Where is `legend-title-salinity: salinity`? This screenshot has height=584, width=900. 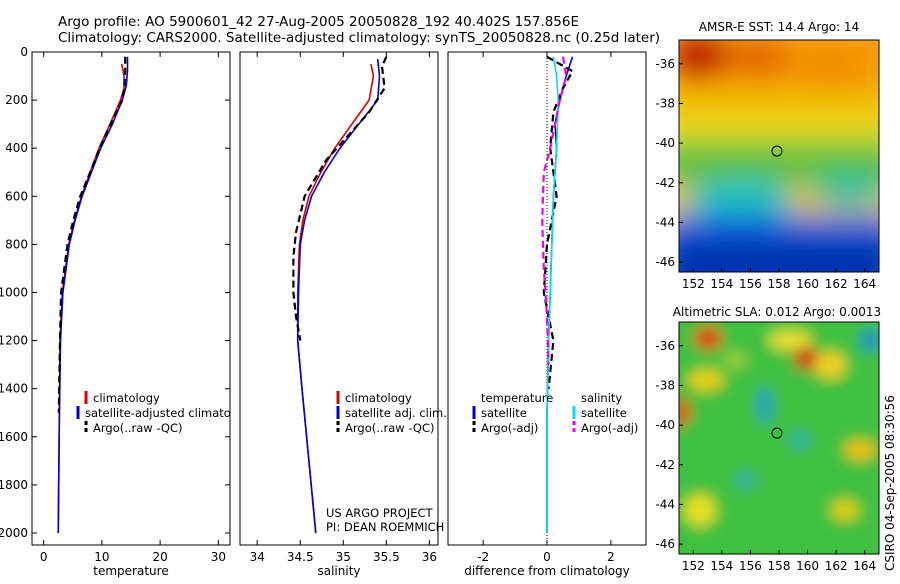 legend-title-salinity: salinity is located at coordinates (601, 398).